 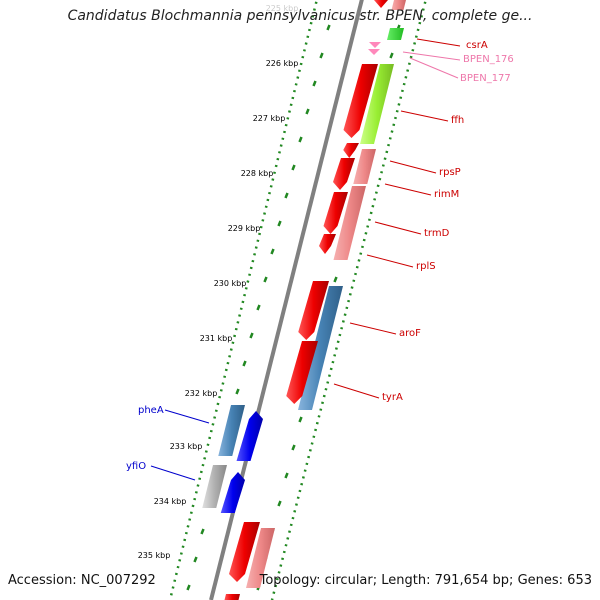 I want to click on scale-tick-label: 228 kbp, so click(x=257, y=173).